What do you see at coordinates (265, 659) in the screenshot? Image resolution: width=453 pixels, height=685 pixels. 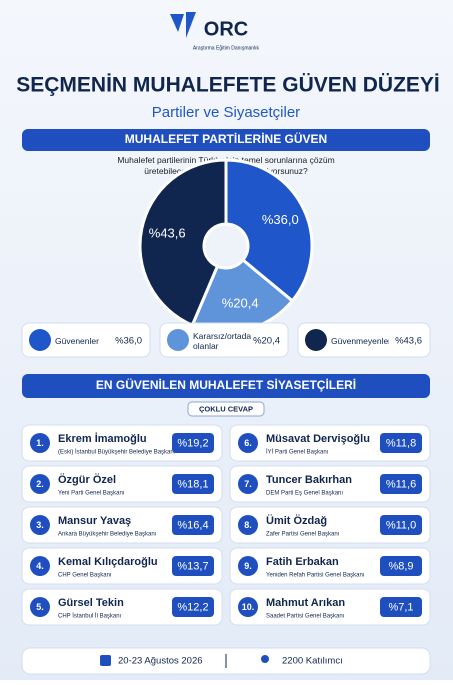 I see `people-icon` at bounding box center [265, 659].